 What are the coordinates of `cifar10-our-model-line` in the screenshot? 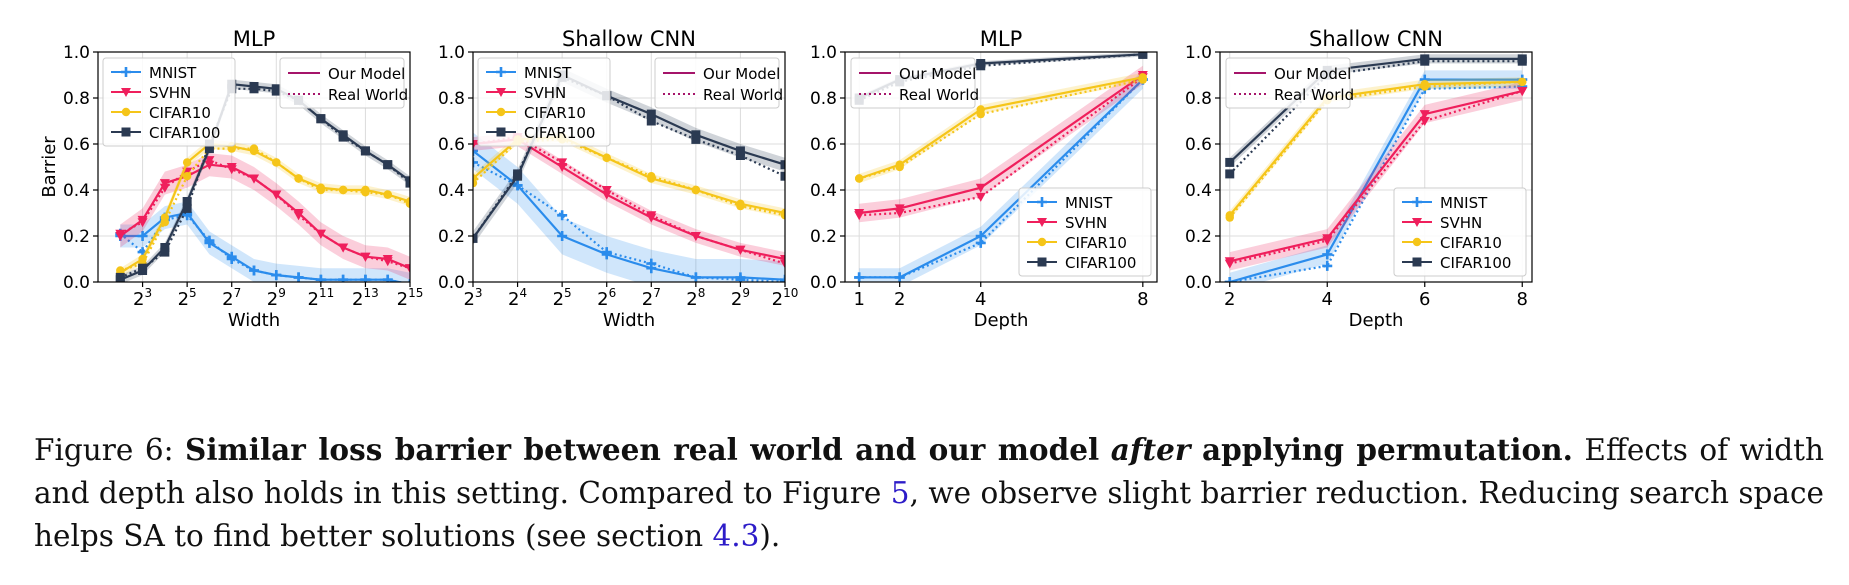 It's located at (1001, 128).